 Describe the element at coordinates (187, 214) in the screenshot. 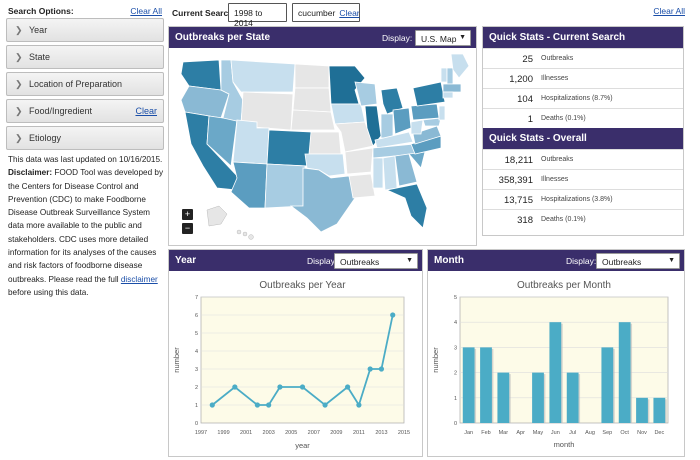

I see `map-zoom-in-button: +` at that location.